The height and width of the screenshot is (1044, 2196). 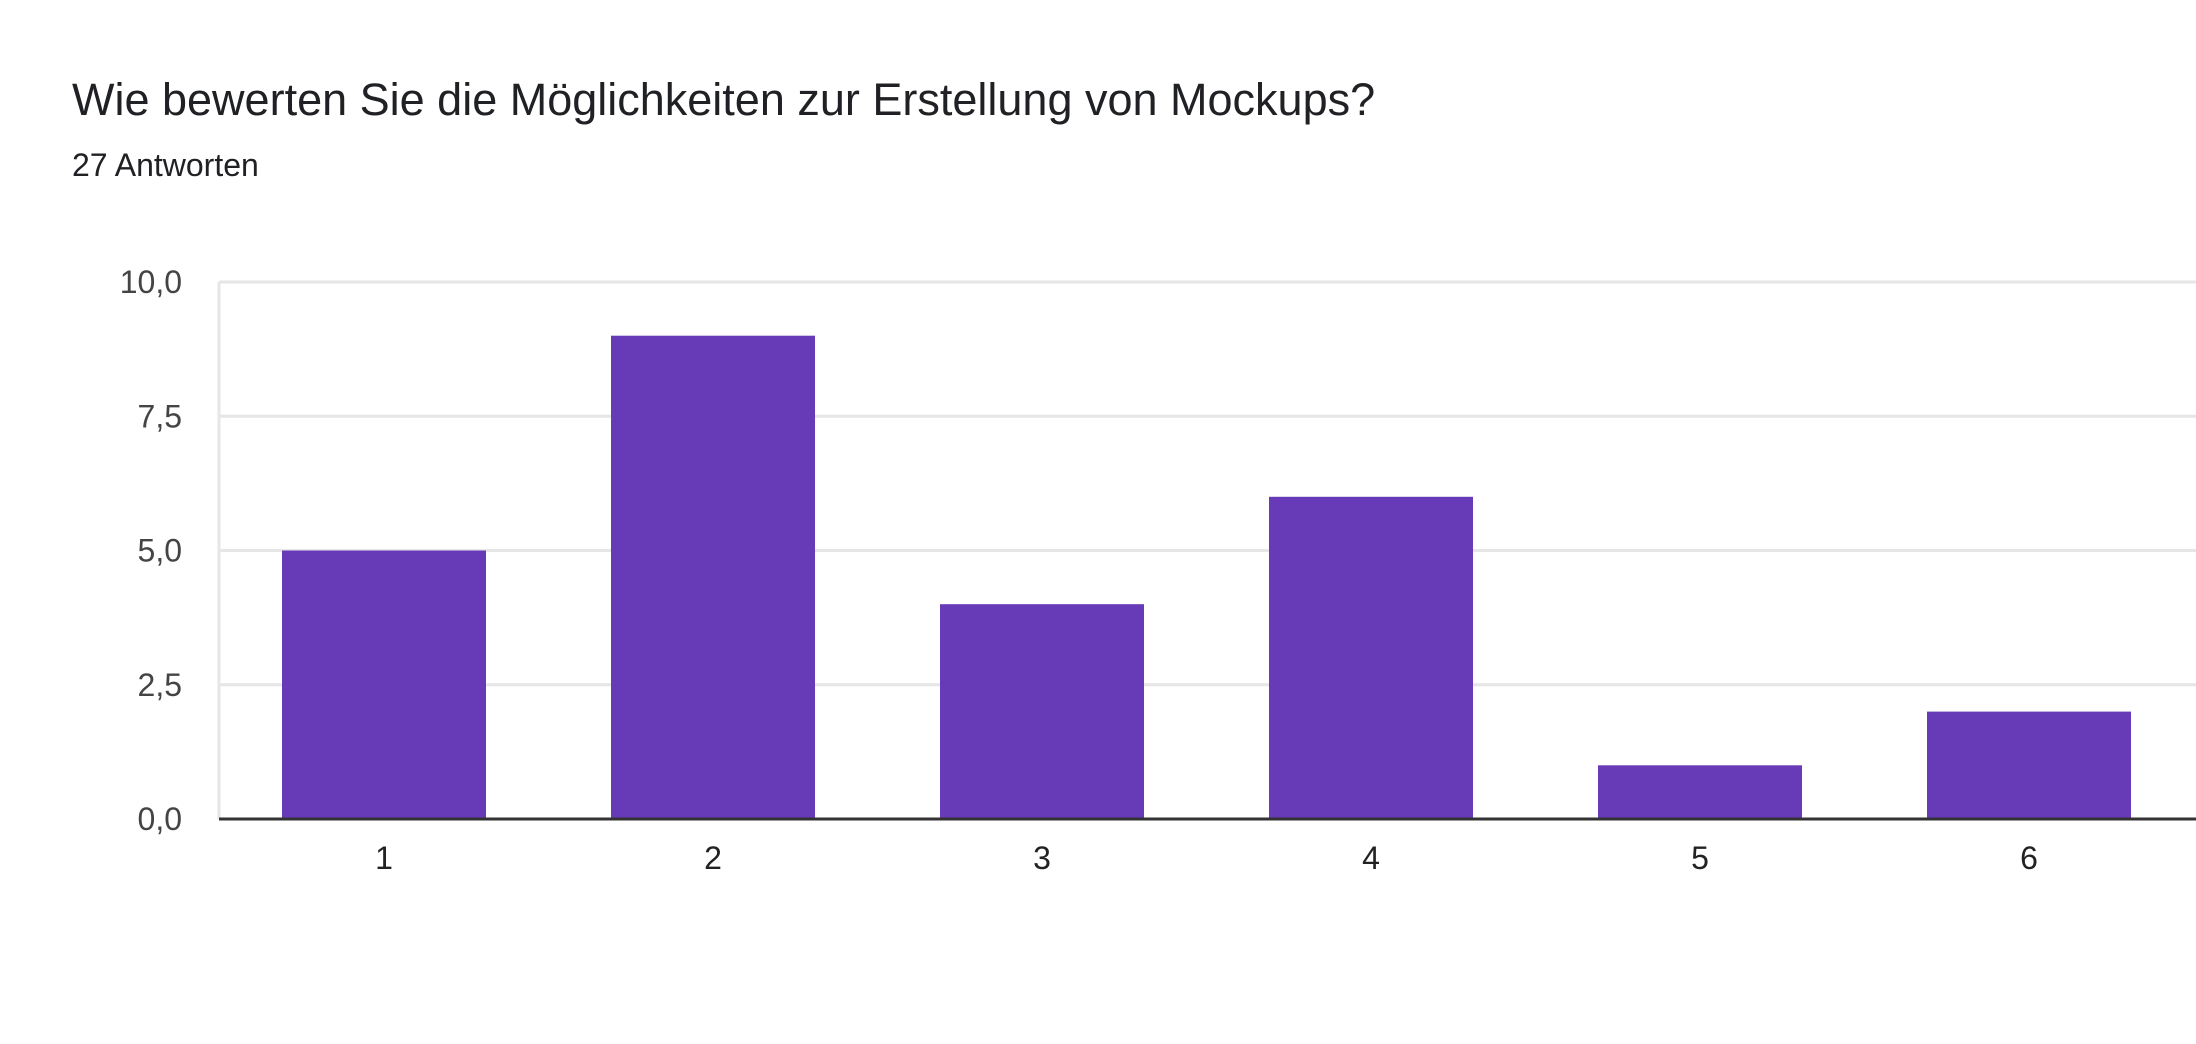 What do you see at coordinates (160, 819) in the screenshot?
I see `y-tick-label: 0,0` at bounding box center [160, 819].